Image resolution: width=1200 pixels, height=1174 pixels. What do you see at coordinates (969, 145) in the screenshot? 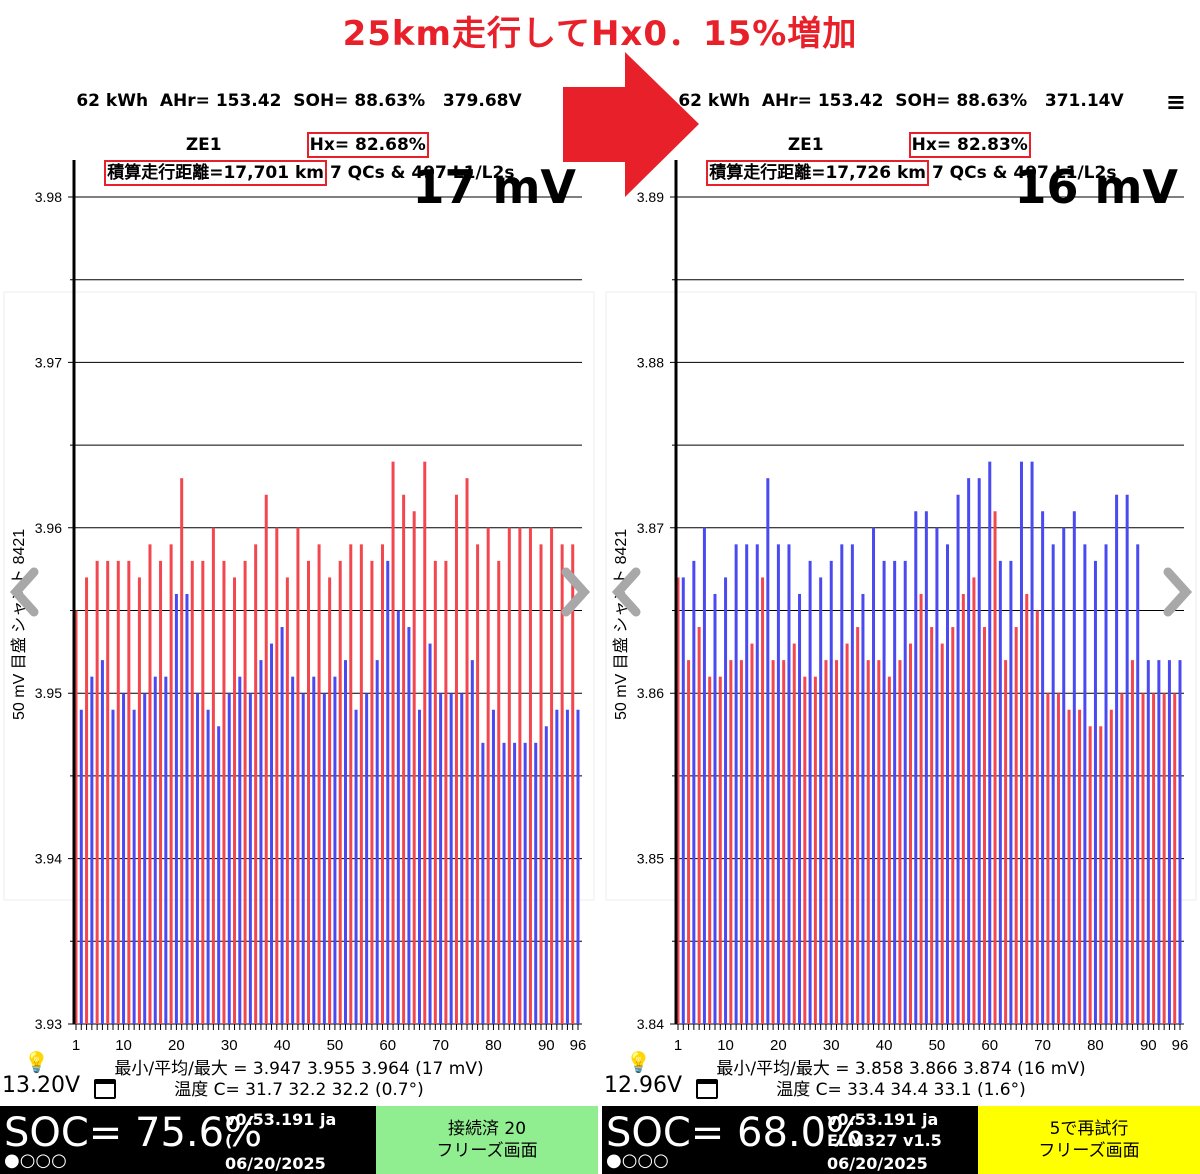
I see `hx-value: Hx= 82.83%` at bounding box center [969, 145].